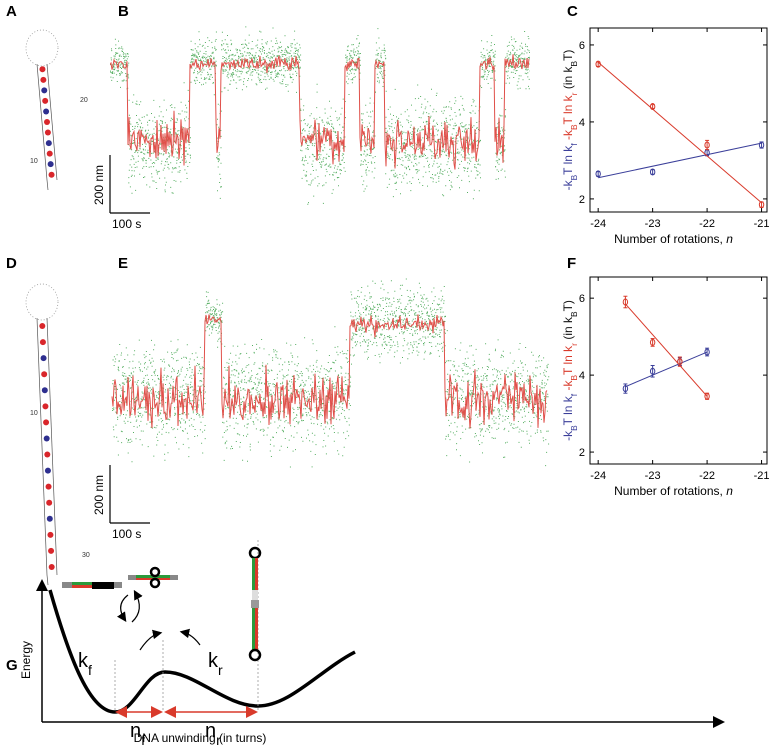 The width and height of the screenshot is (777, 749). I want to click on position-label: 30, so click(86, 555).